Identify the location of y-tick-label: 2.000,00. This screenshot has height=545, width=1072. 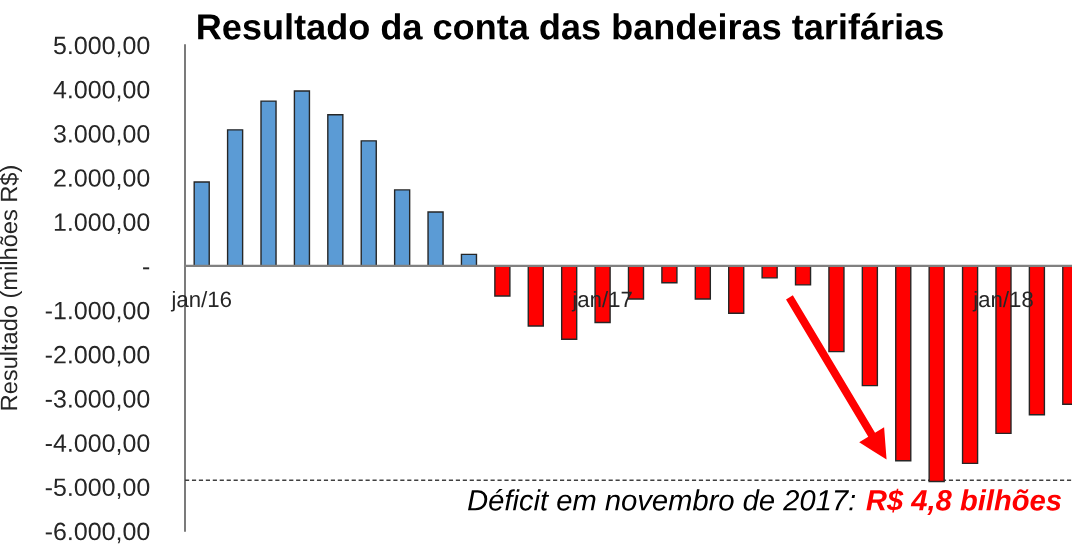
(102, 179).